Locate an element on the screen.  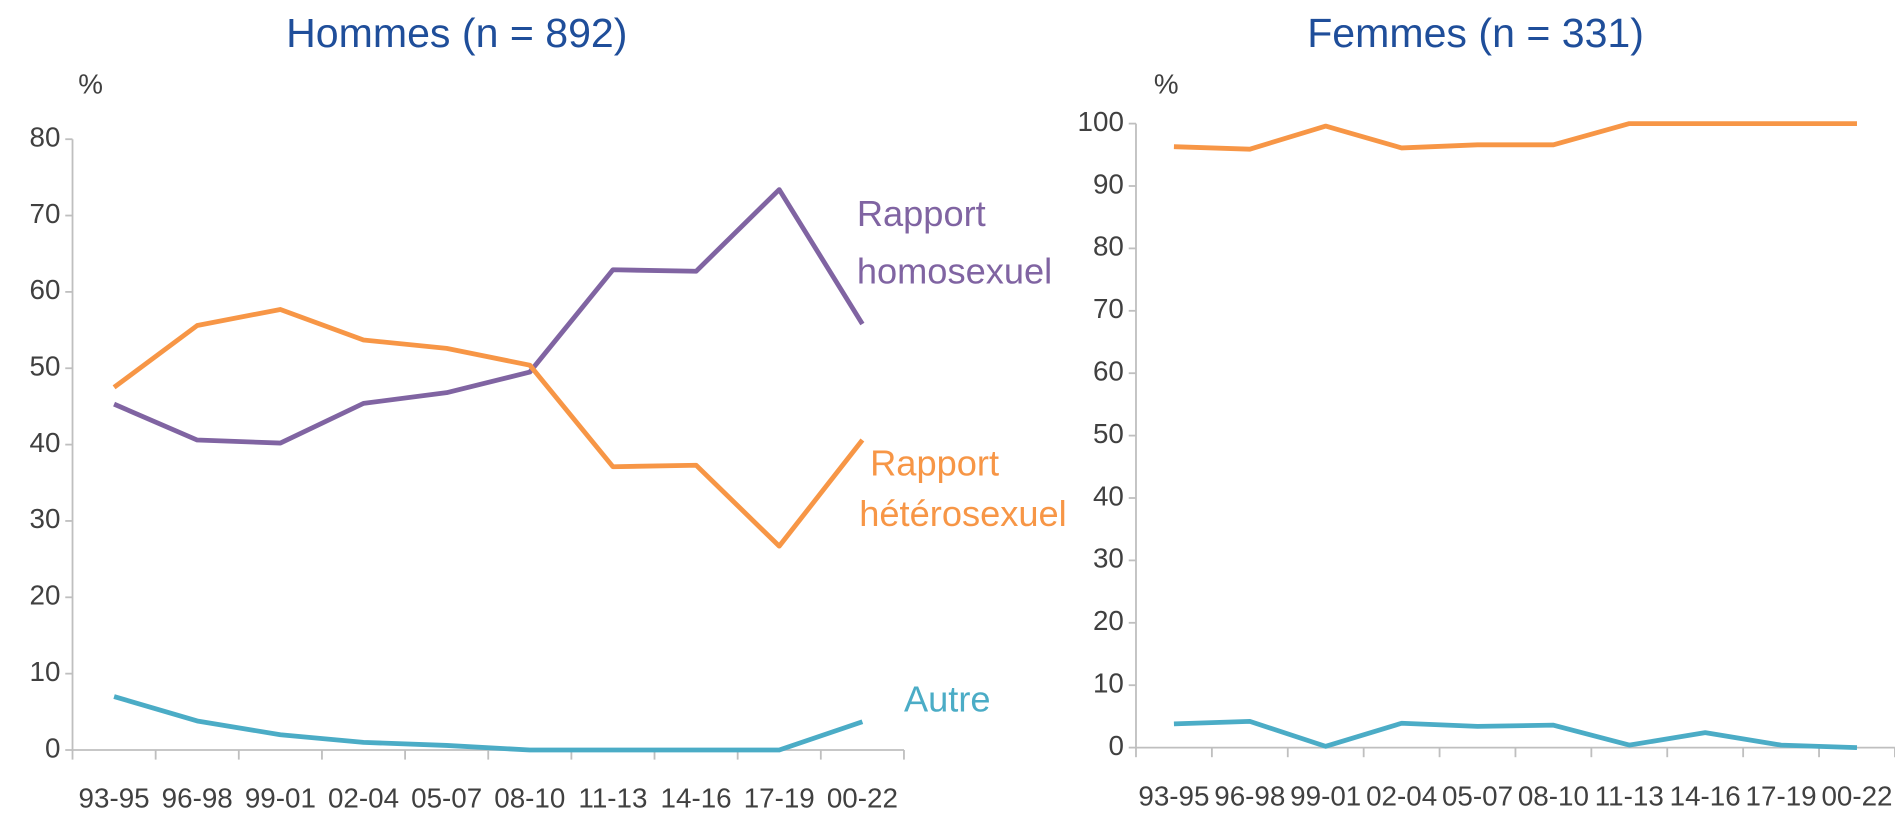
series-label: Rapport homosexuel is located at coordinates (954, 242).